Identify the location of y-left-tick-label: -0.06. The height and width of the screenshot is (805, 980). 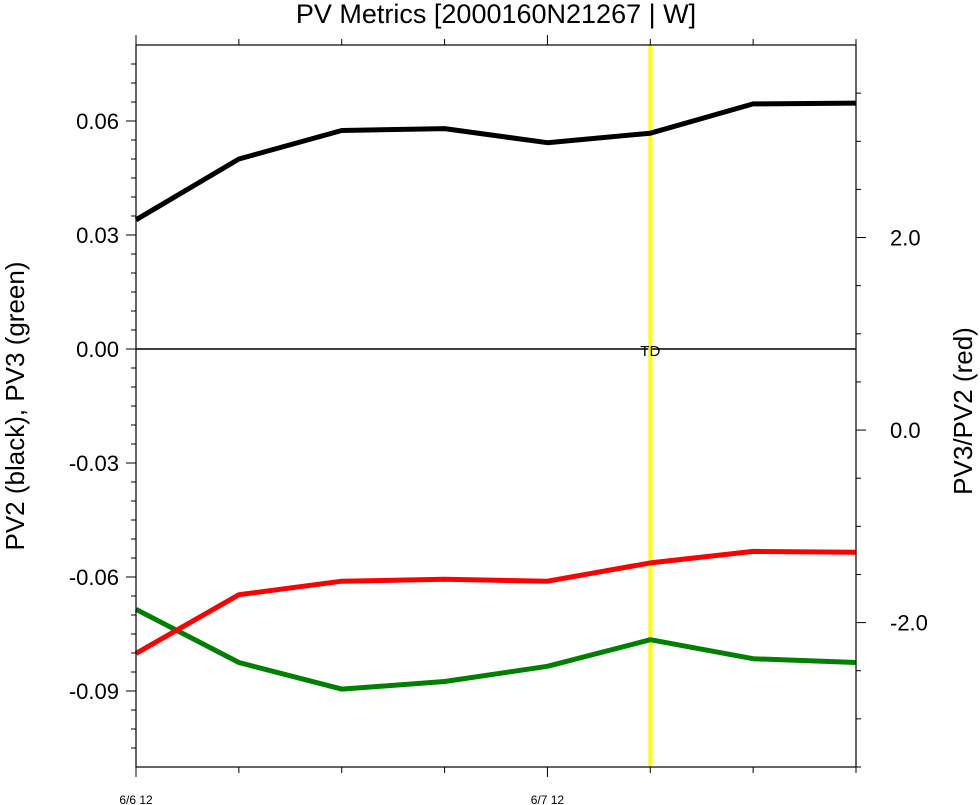
(94, 577).